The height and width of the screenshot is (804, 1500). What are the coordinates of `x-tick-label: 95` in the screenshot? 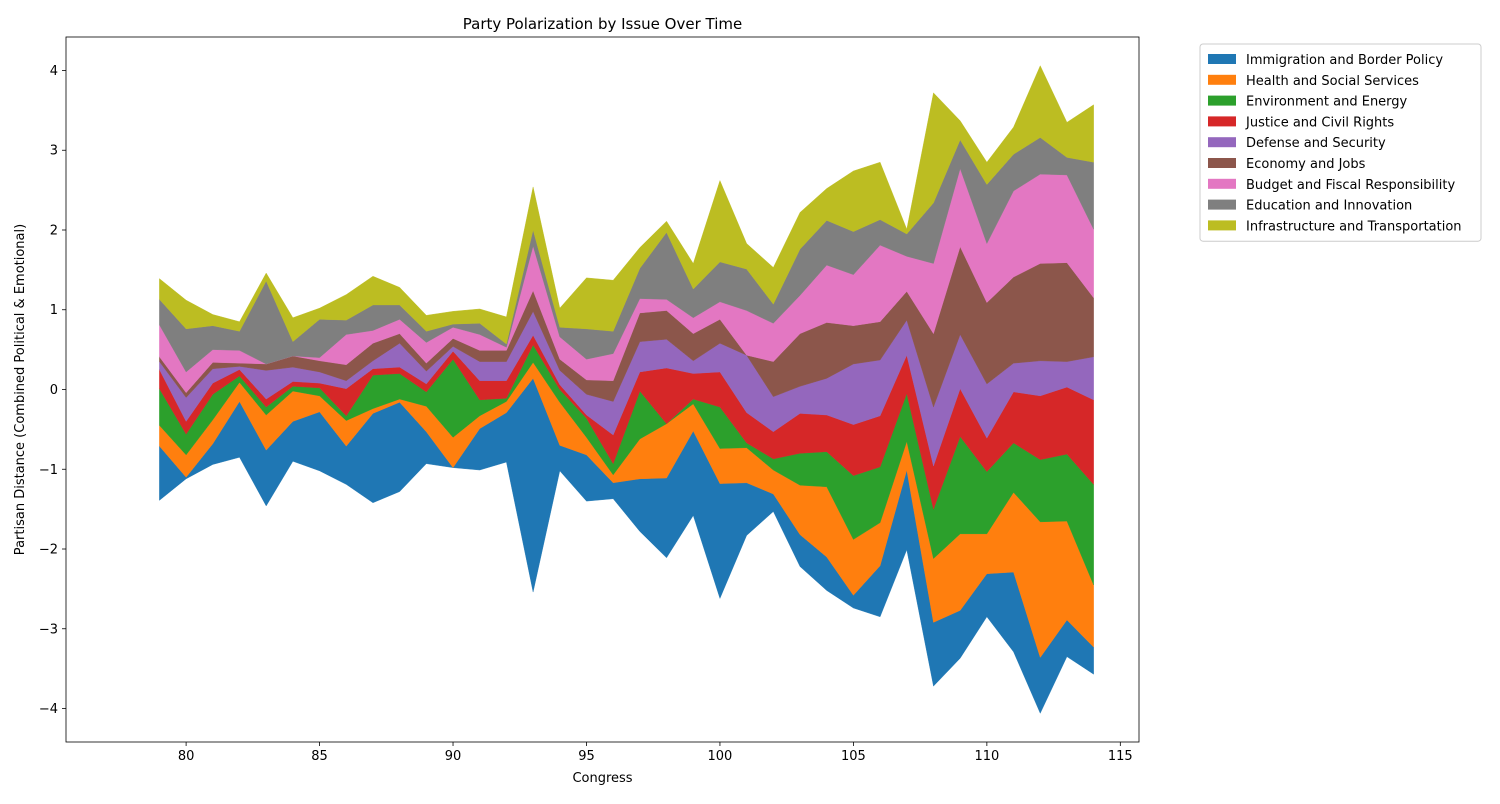 It's located at (586, 756).